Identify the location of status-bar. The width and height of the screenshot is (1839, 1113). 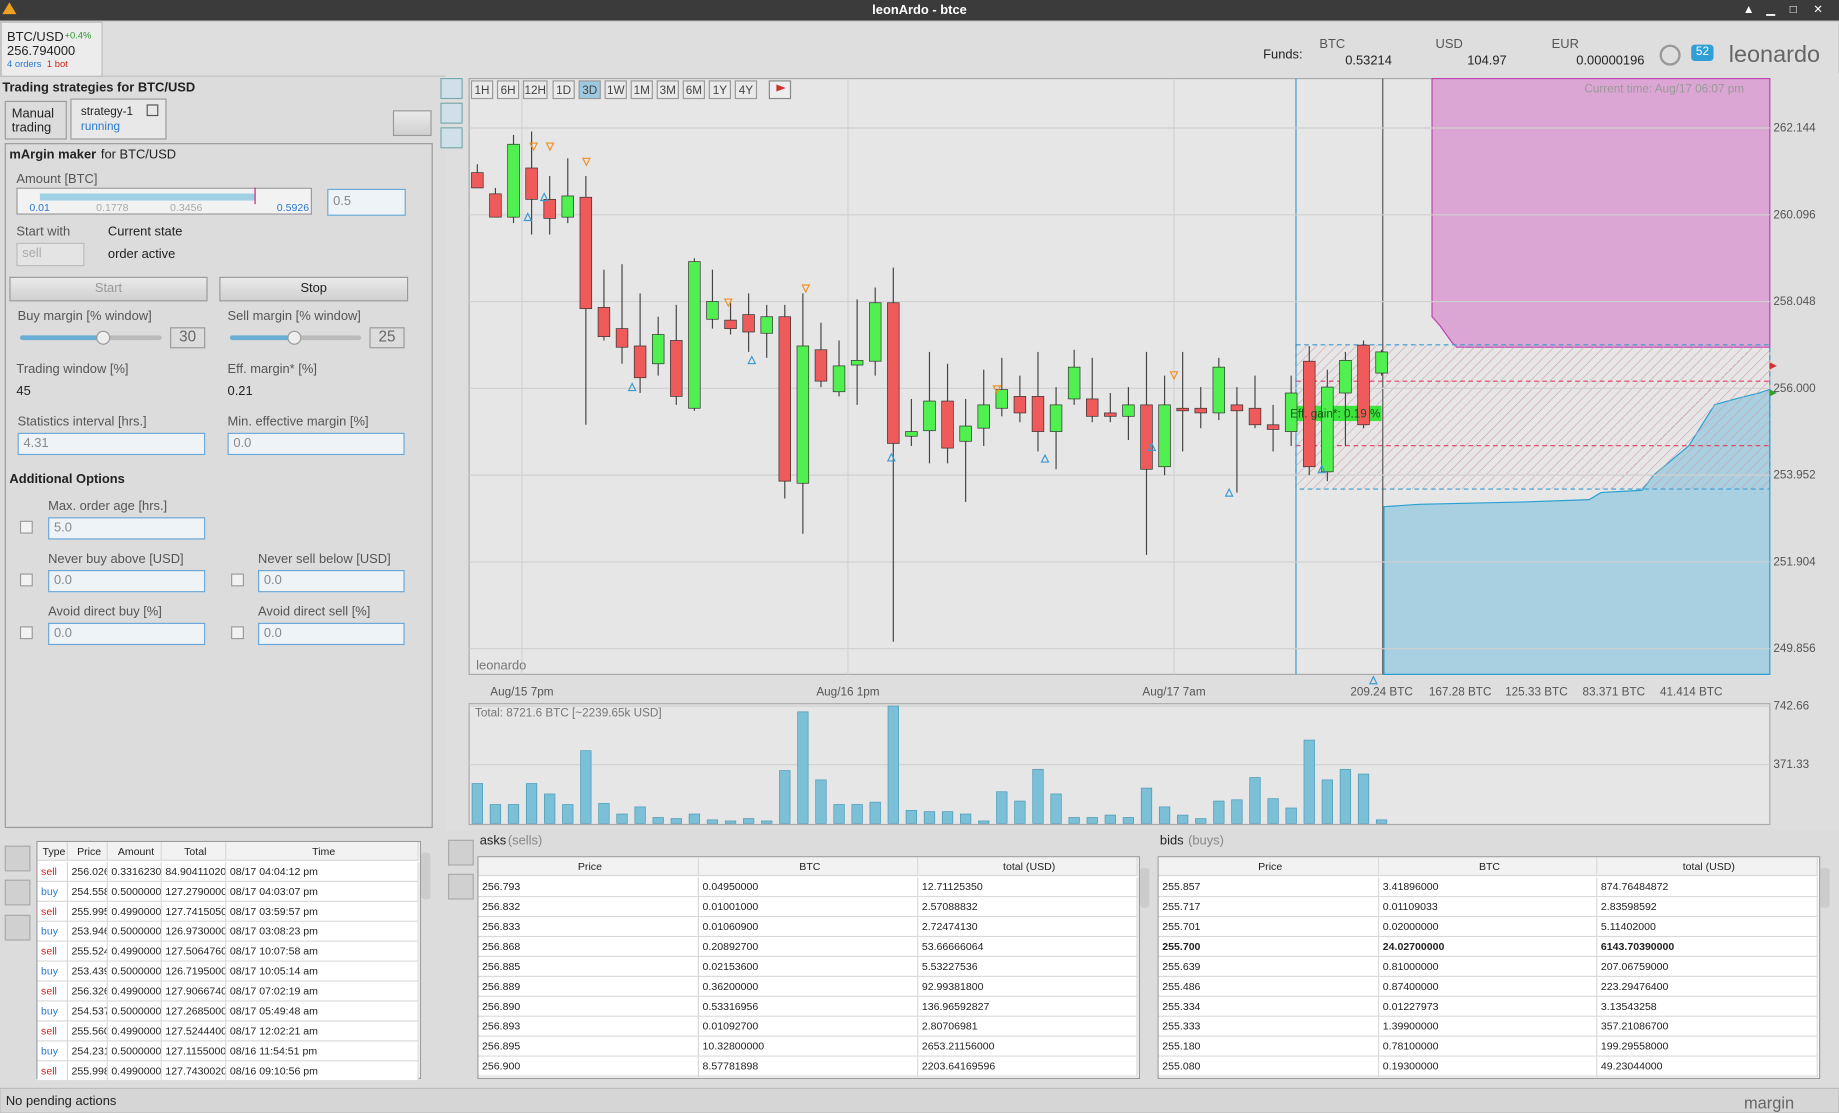
(919, 1100).